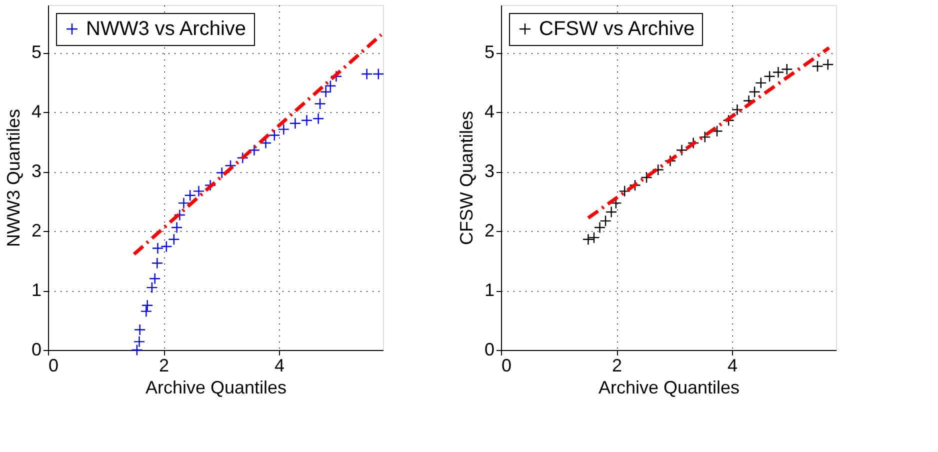 The image size is (938, 452). I want to click on y-axis-title: CFSW Quantiles, so click(466, 178).